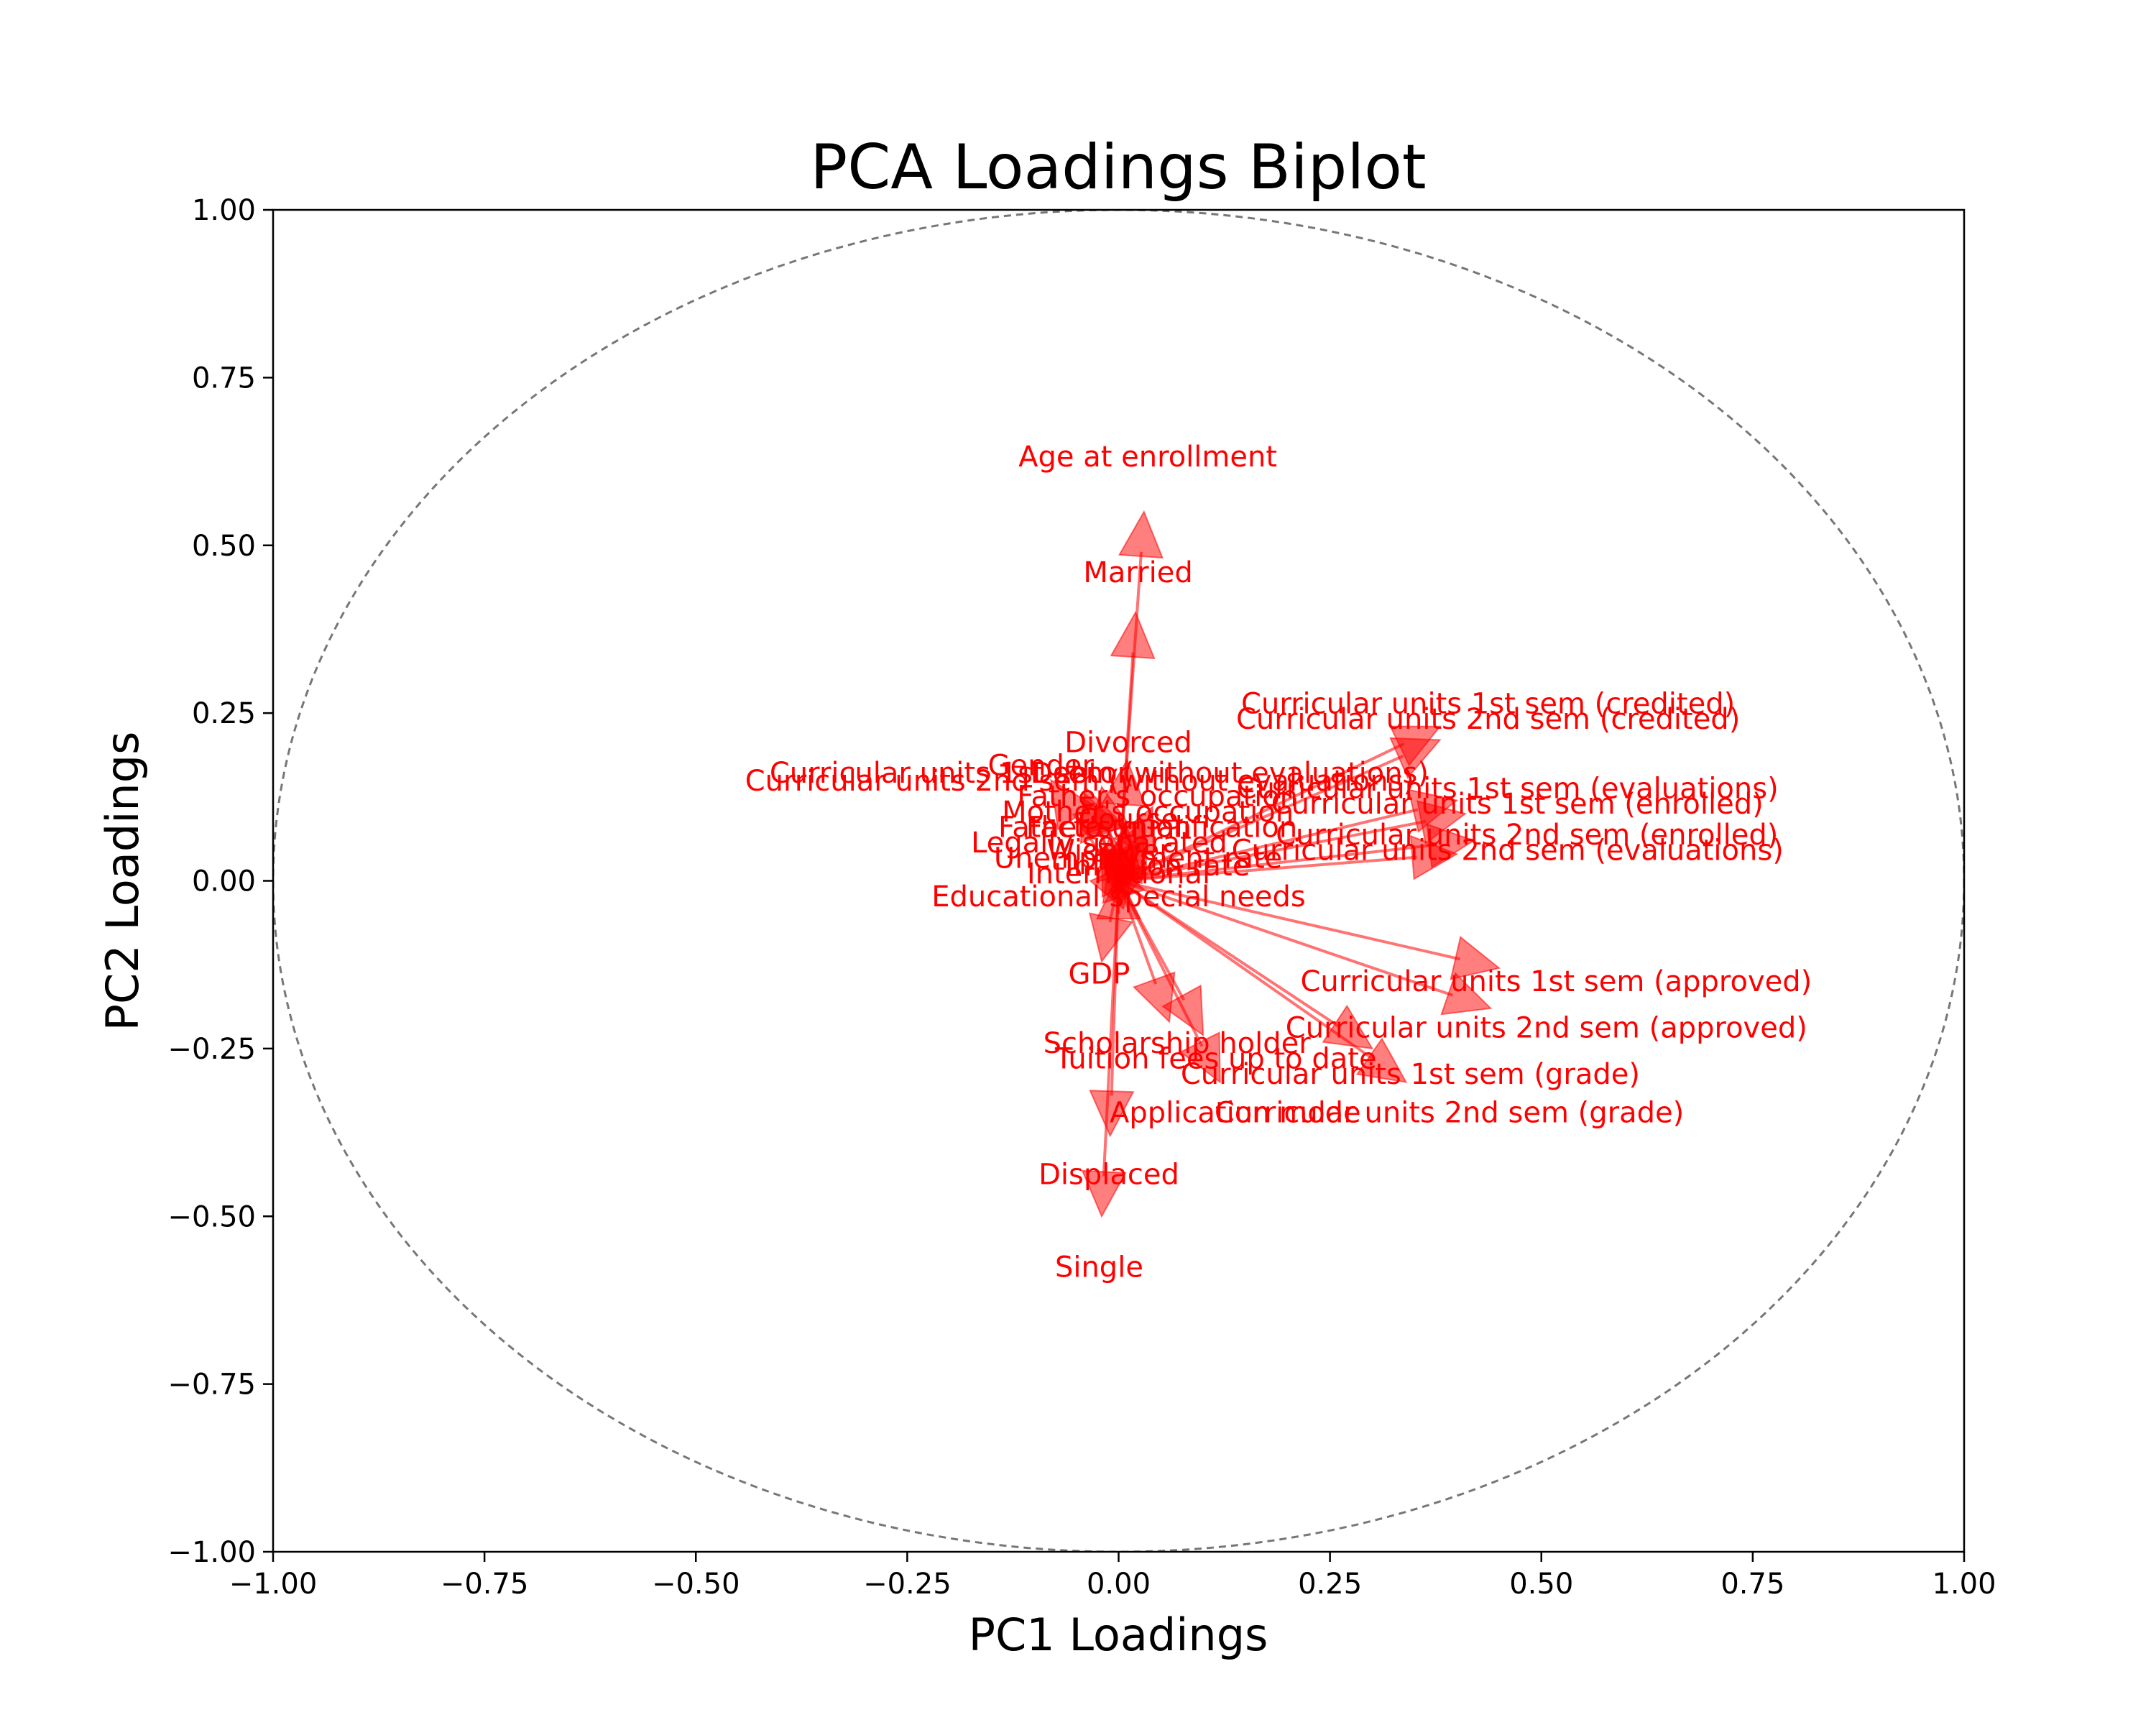  What do you see at coordinates (1541, 1584) in the screenshot?
I see `x-tick-label: 0.50` at bounding box center [1541, 1584].